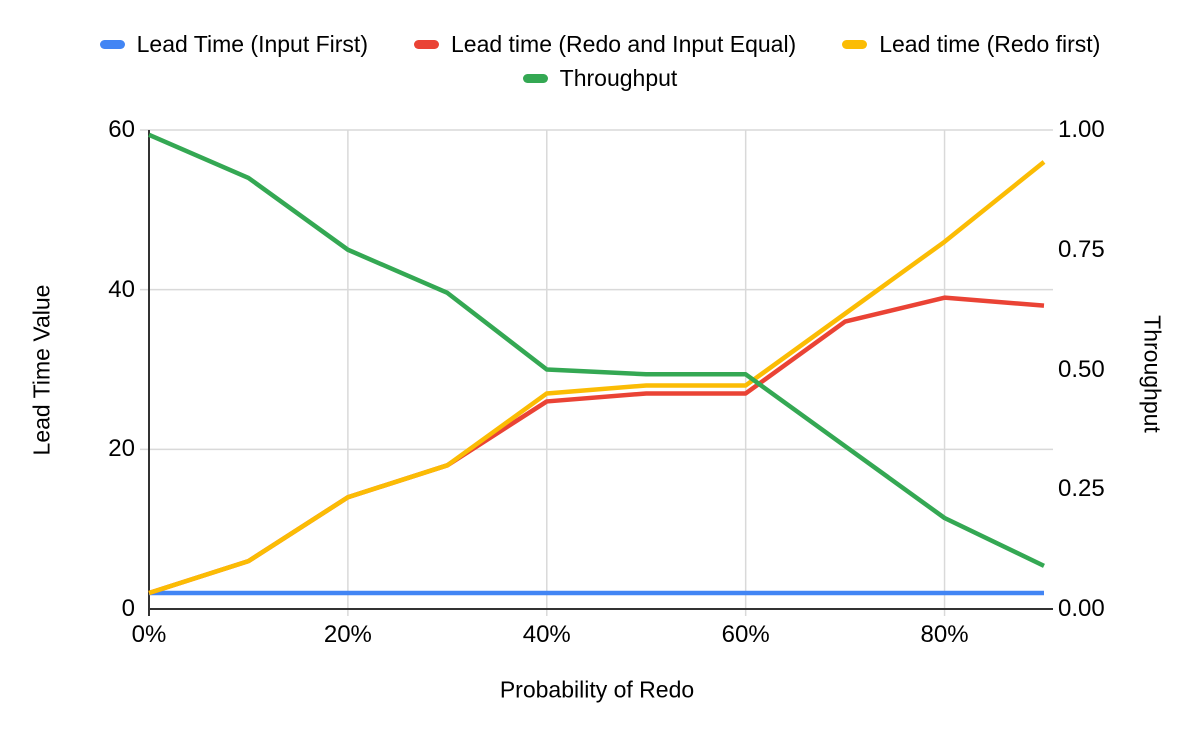 This screenshot has width=1200, height=742. Describe the element at coordinates (535, 78) in the screenshot. I see `legend-swatch-green` at that location.